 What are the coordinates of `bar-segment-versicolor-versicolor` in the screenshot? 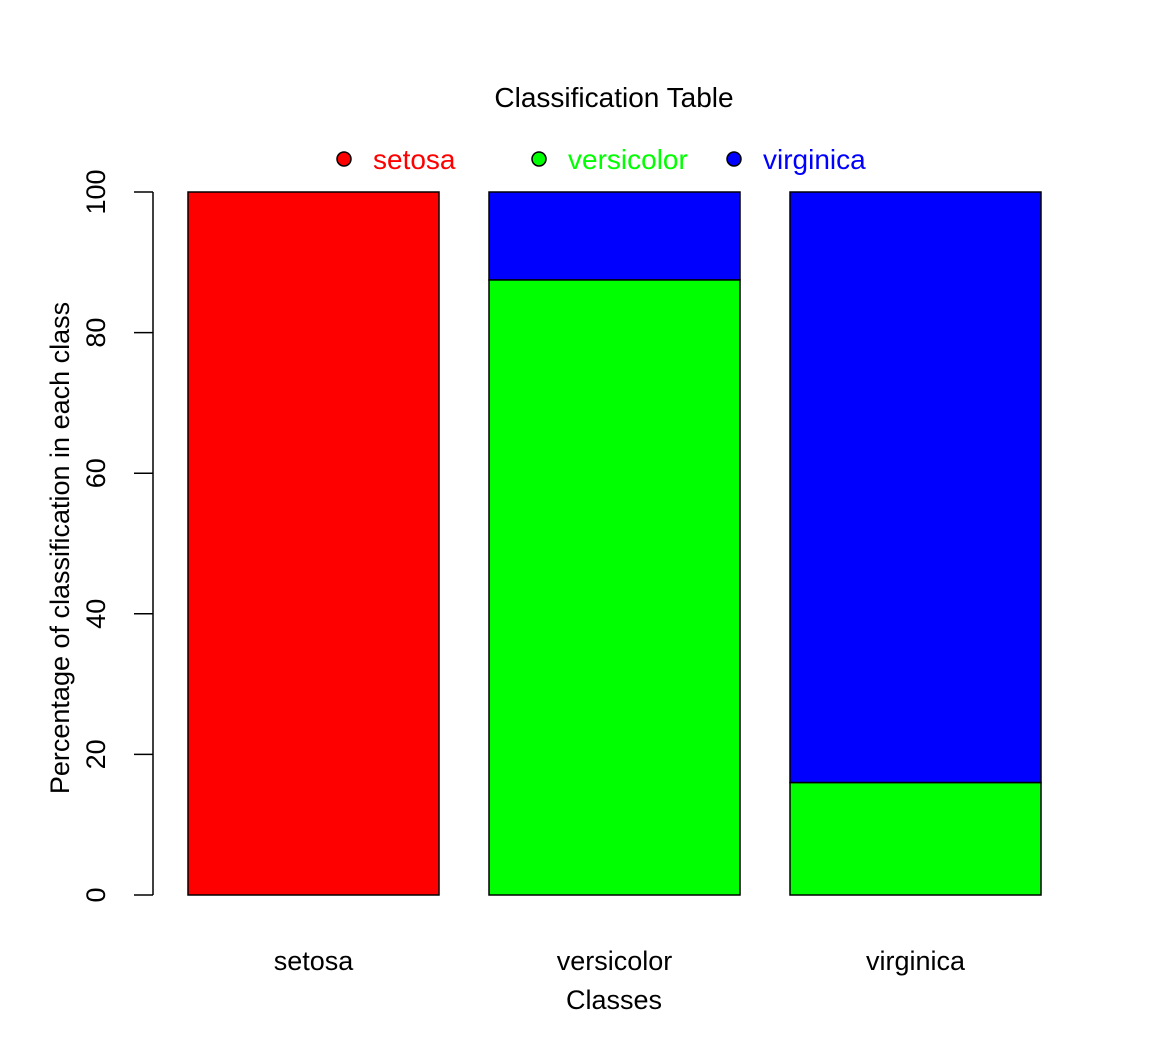 It's located at (614, 587).